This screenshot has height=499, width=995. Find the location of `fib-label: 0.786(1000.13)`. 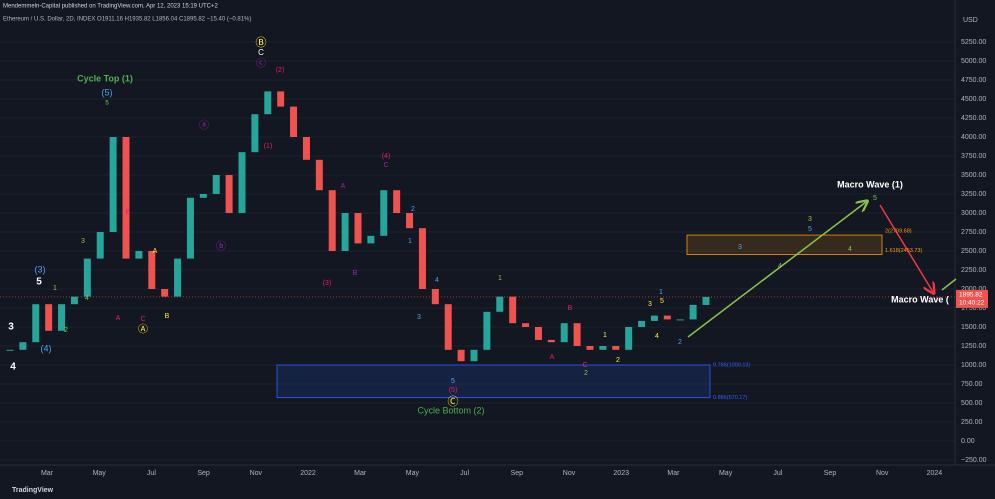

fib-label: 0.786(1000.13) is located at coordinates (731, 365).